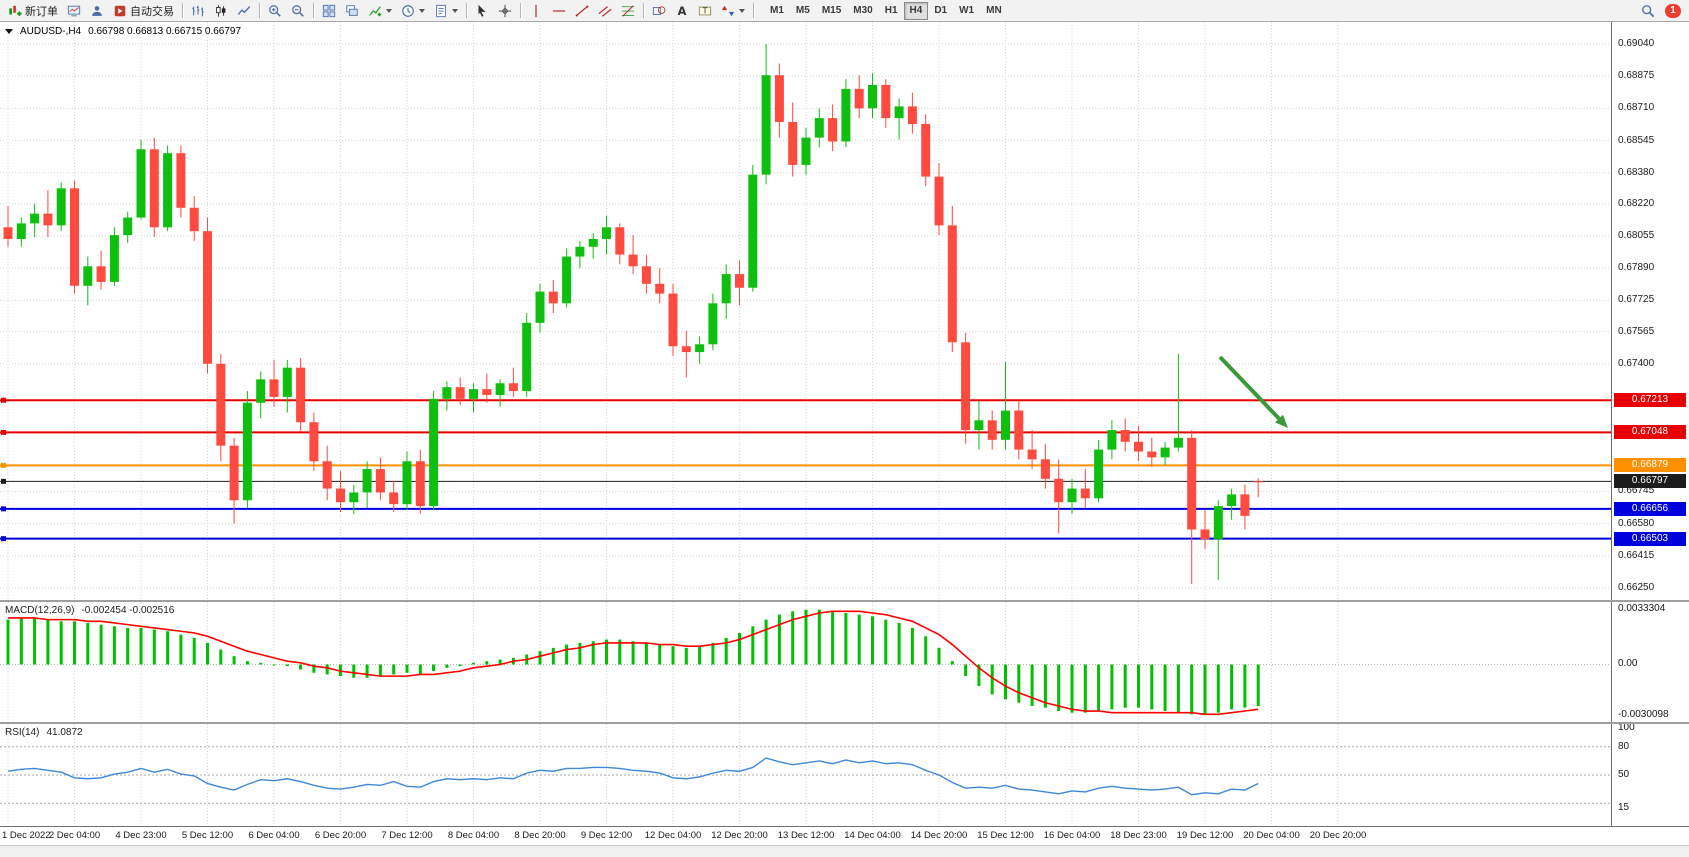 The width and height of the screenshot is (1689, 857). I want to click on zoom-in-button, so click(275, 11).